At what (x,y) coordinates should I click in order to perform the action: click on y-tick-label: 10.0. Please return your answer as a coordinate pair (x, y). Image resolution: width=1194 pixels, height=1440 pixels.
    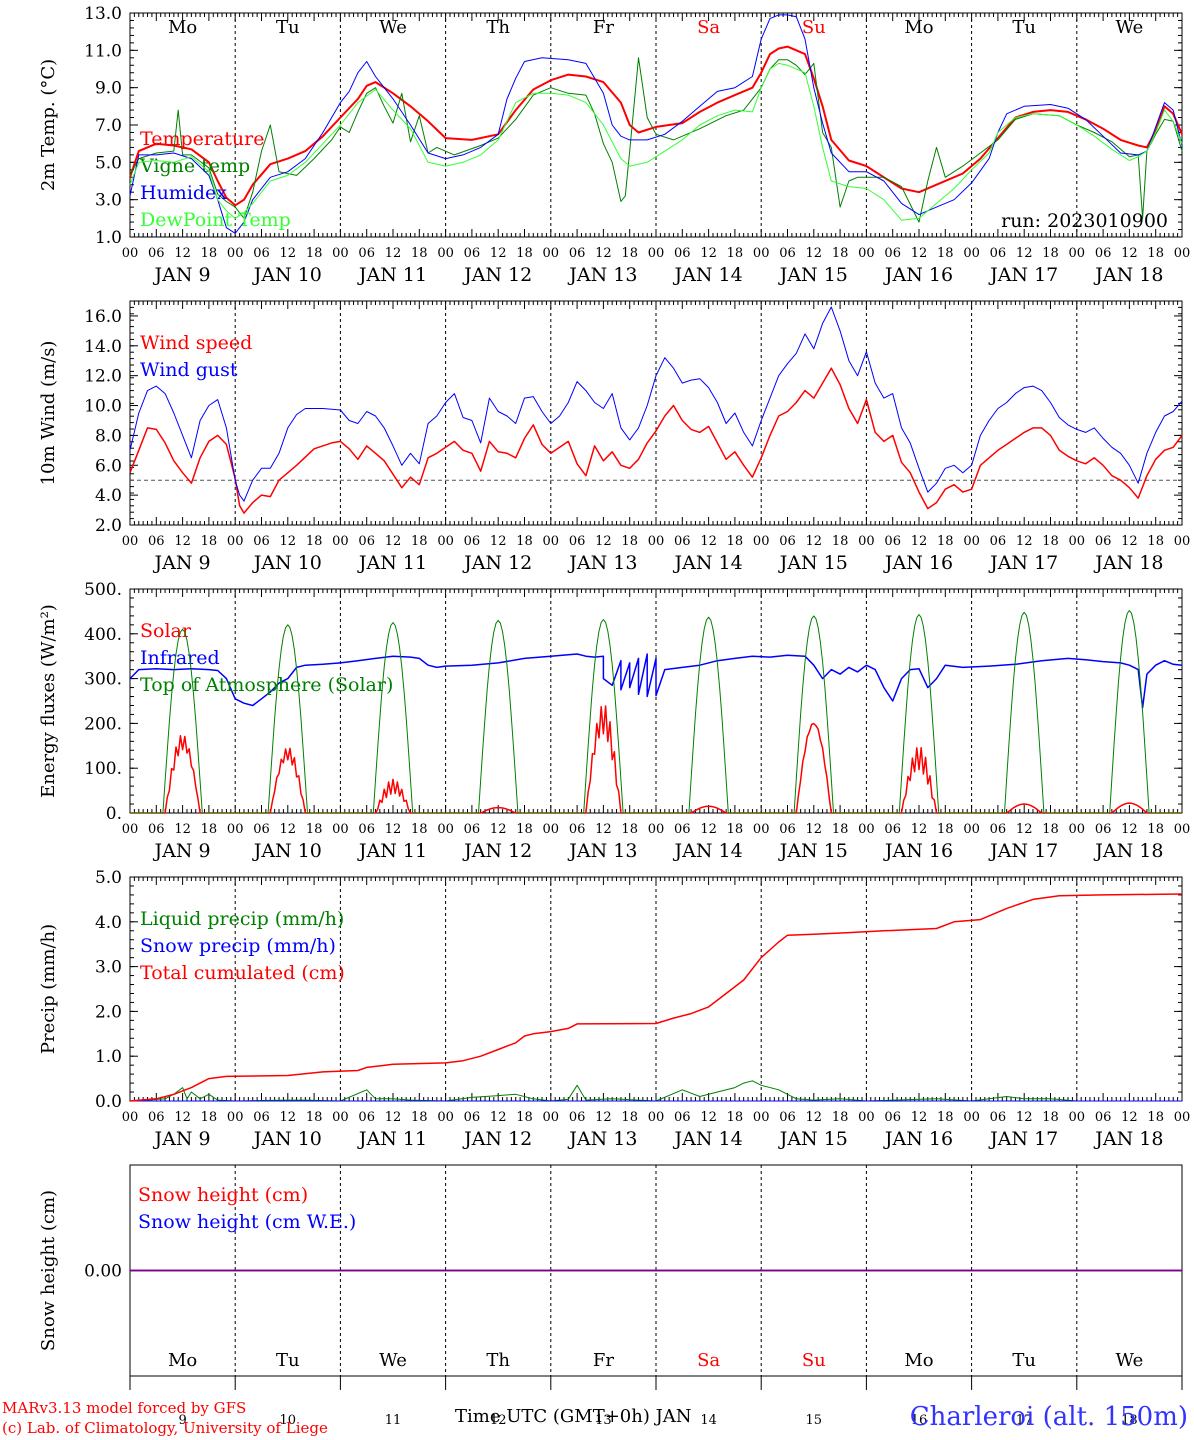
    Looking at the image, I should click on (103, 407).